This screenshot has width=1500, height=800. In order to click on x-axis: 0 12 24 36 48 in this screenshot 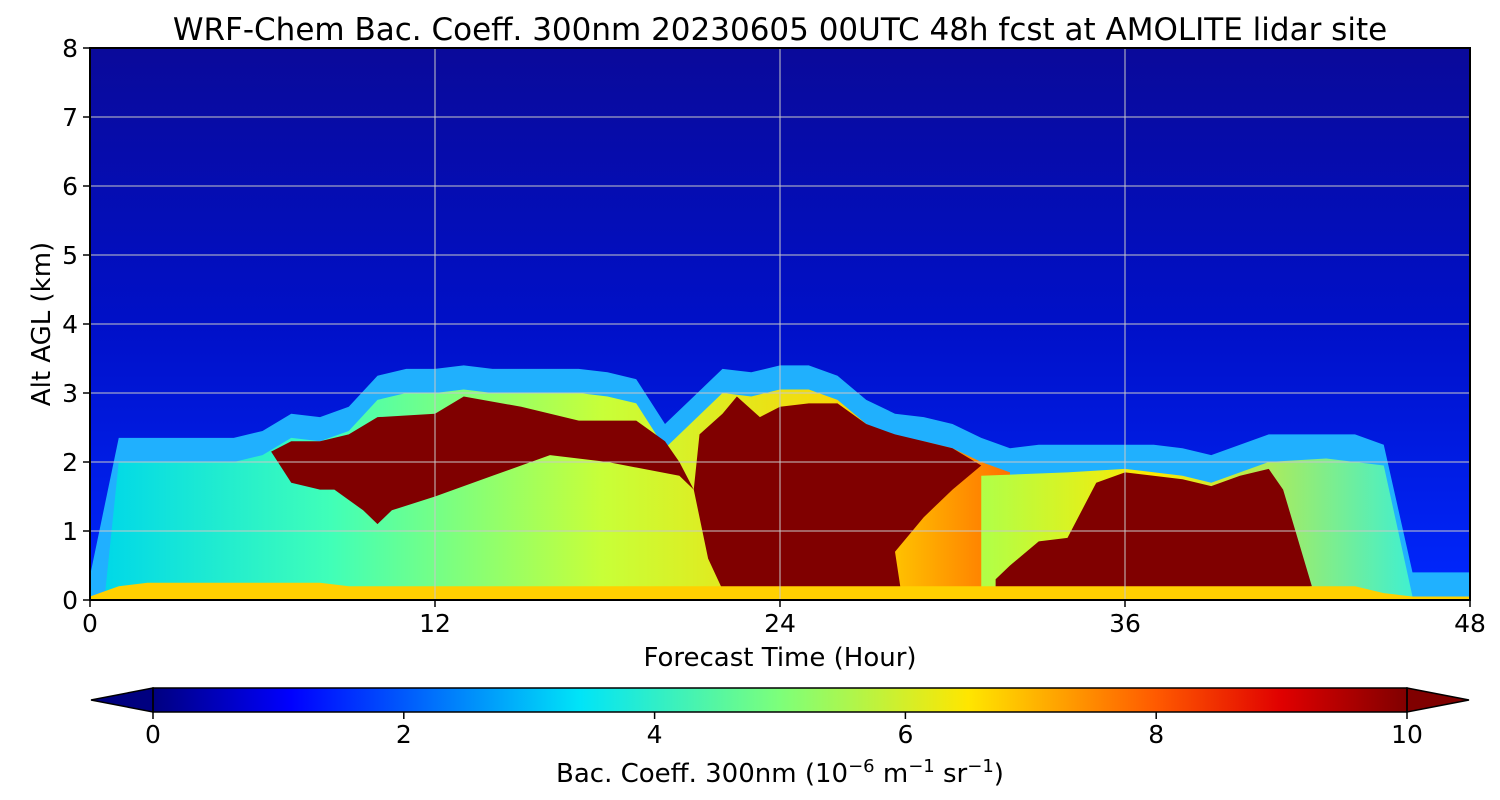, I will do `click(784, 619)`.